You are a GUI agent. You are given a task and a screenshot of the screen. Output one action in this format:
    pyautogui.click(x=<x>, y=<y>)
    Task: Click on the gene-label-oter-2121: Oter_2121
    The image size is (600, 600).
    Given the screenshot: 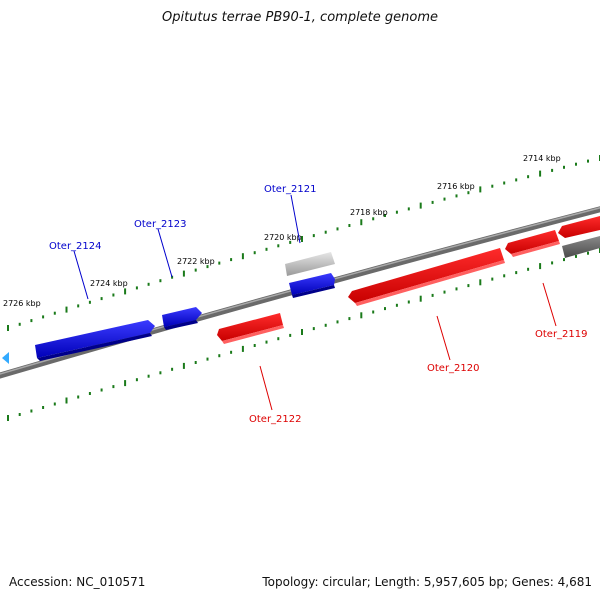 What is the action you would take?
    pyautogui.click(x=290, y=189)
    